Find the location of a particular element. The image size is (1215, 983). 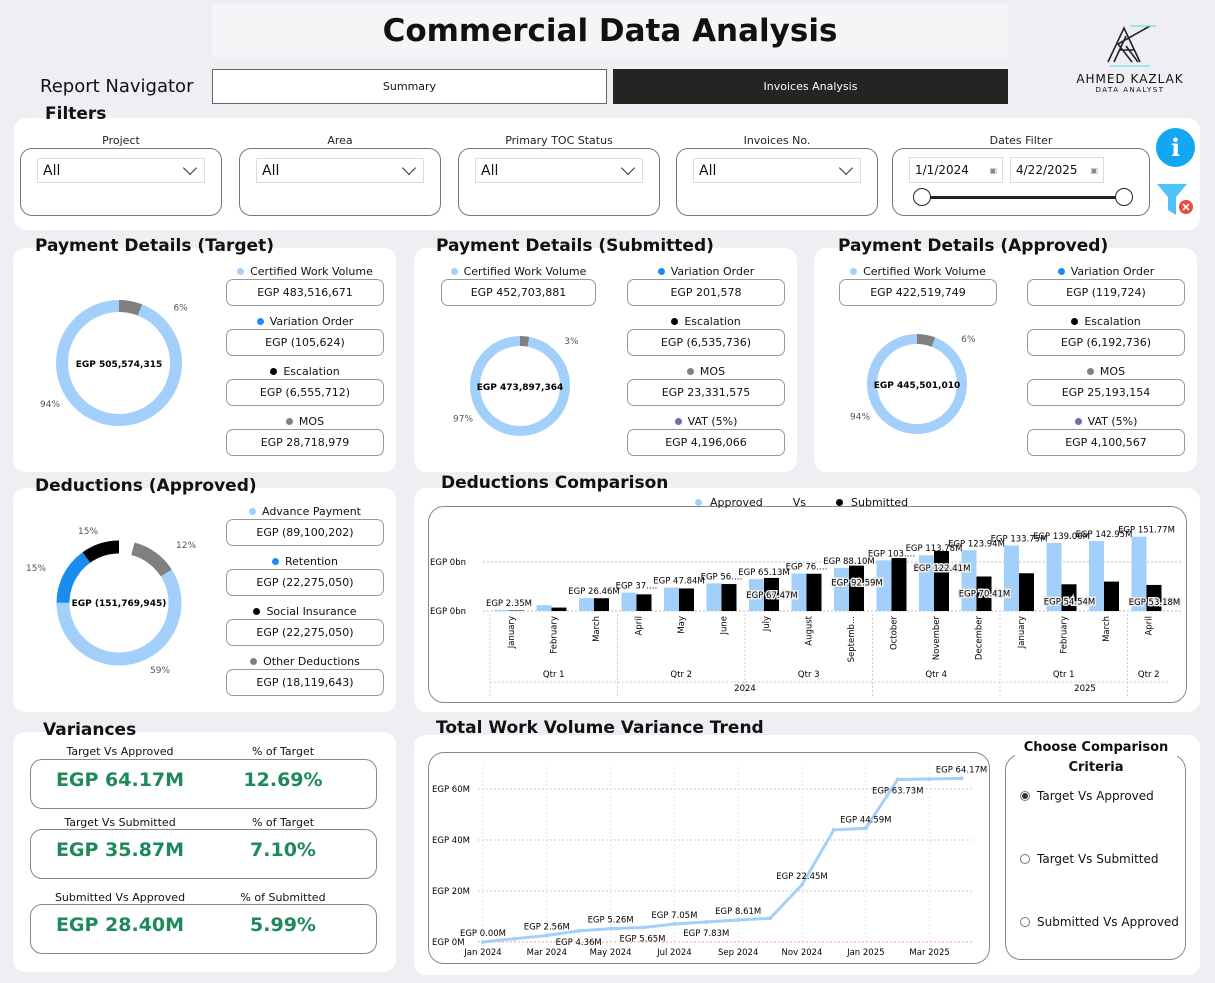

date-slider-end-handle is located at coordinates (1124, 197).